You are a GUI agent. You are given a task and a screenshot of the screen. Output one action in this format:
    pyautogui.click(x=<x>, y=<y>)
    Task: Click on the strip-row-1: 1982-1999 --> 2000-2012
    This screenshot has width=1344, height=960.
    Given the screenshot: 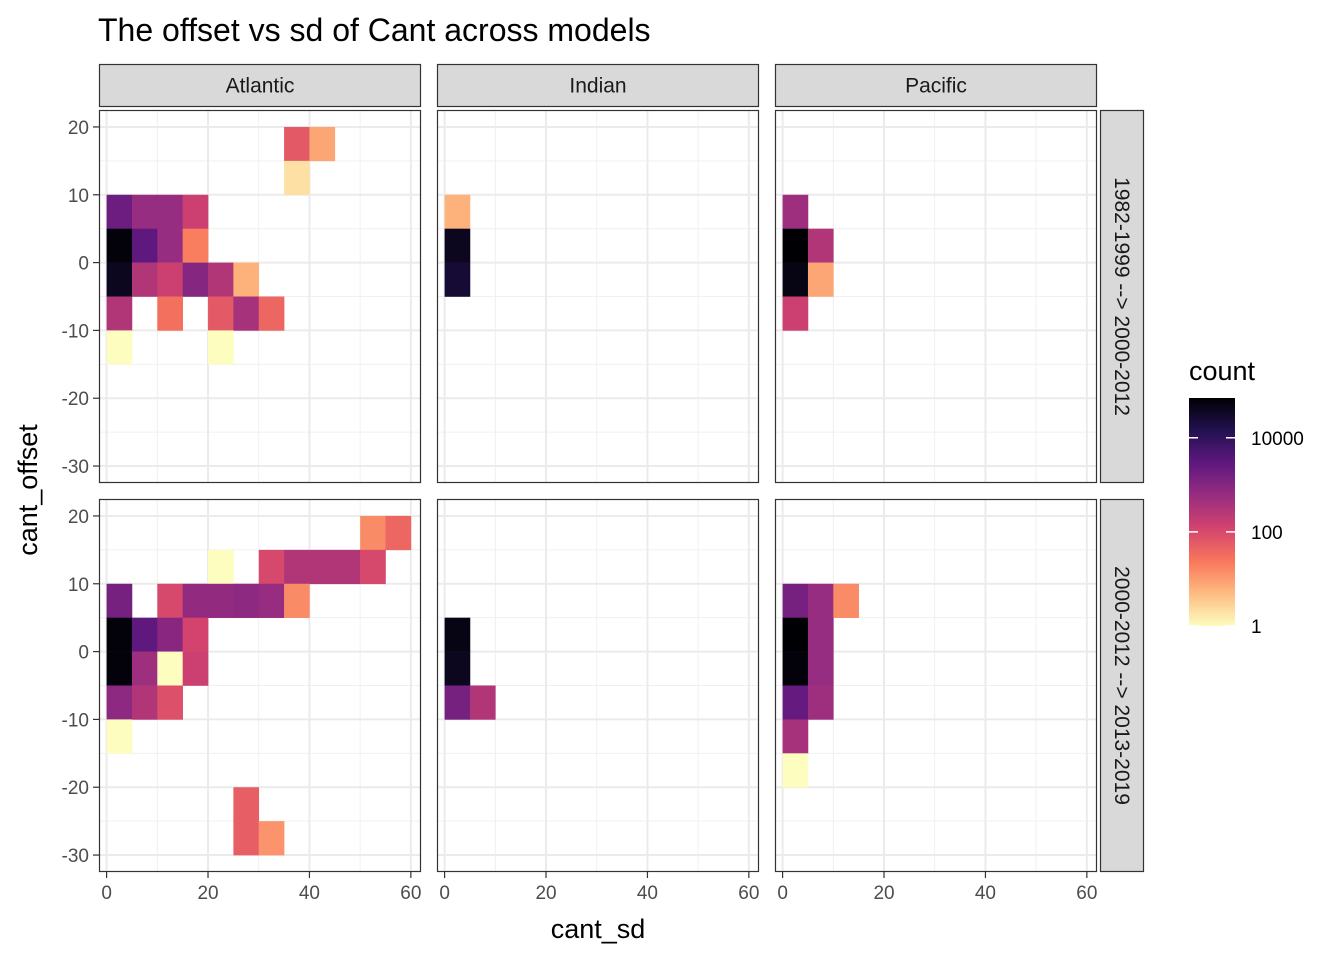 What is the action you would take?
    pyautogui.click(x=1122, y=296)
    